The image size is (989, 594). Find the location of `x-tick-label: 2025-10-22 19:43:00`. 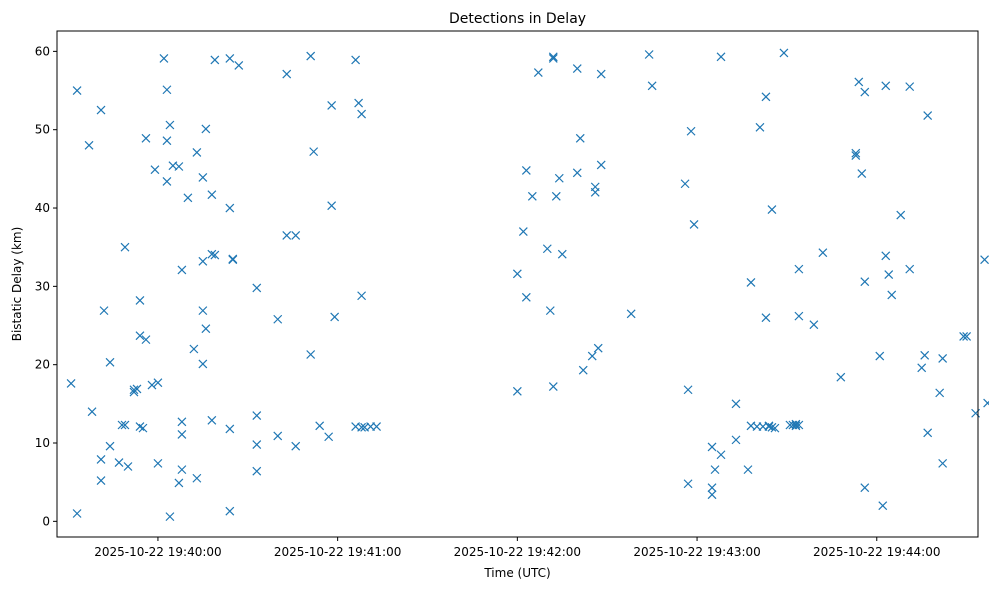

x-tick-label: 2025-10-22 19:43:00 is located at coordinates (696, 552).